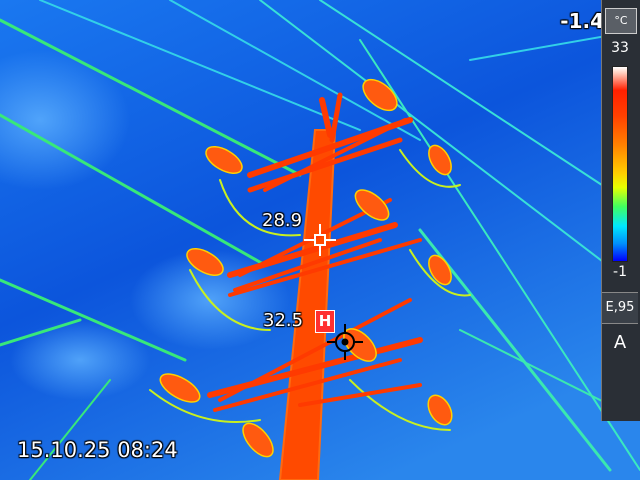  I want to click on hotspot-flag: H, so click(325, 321).